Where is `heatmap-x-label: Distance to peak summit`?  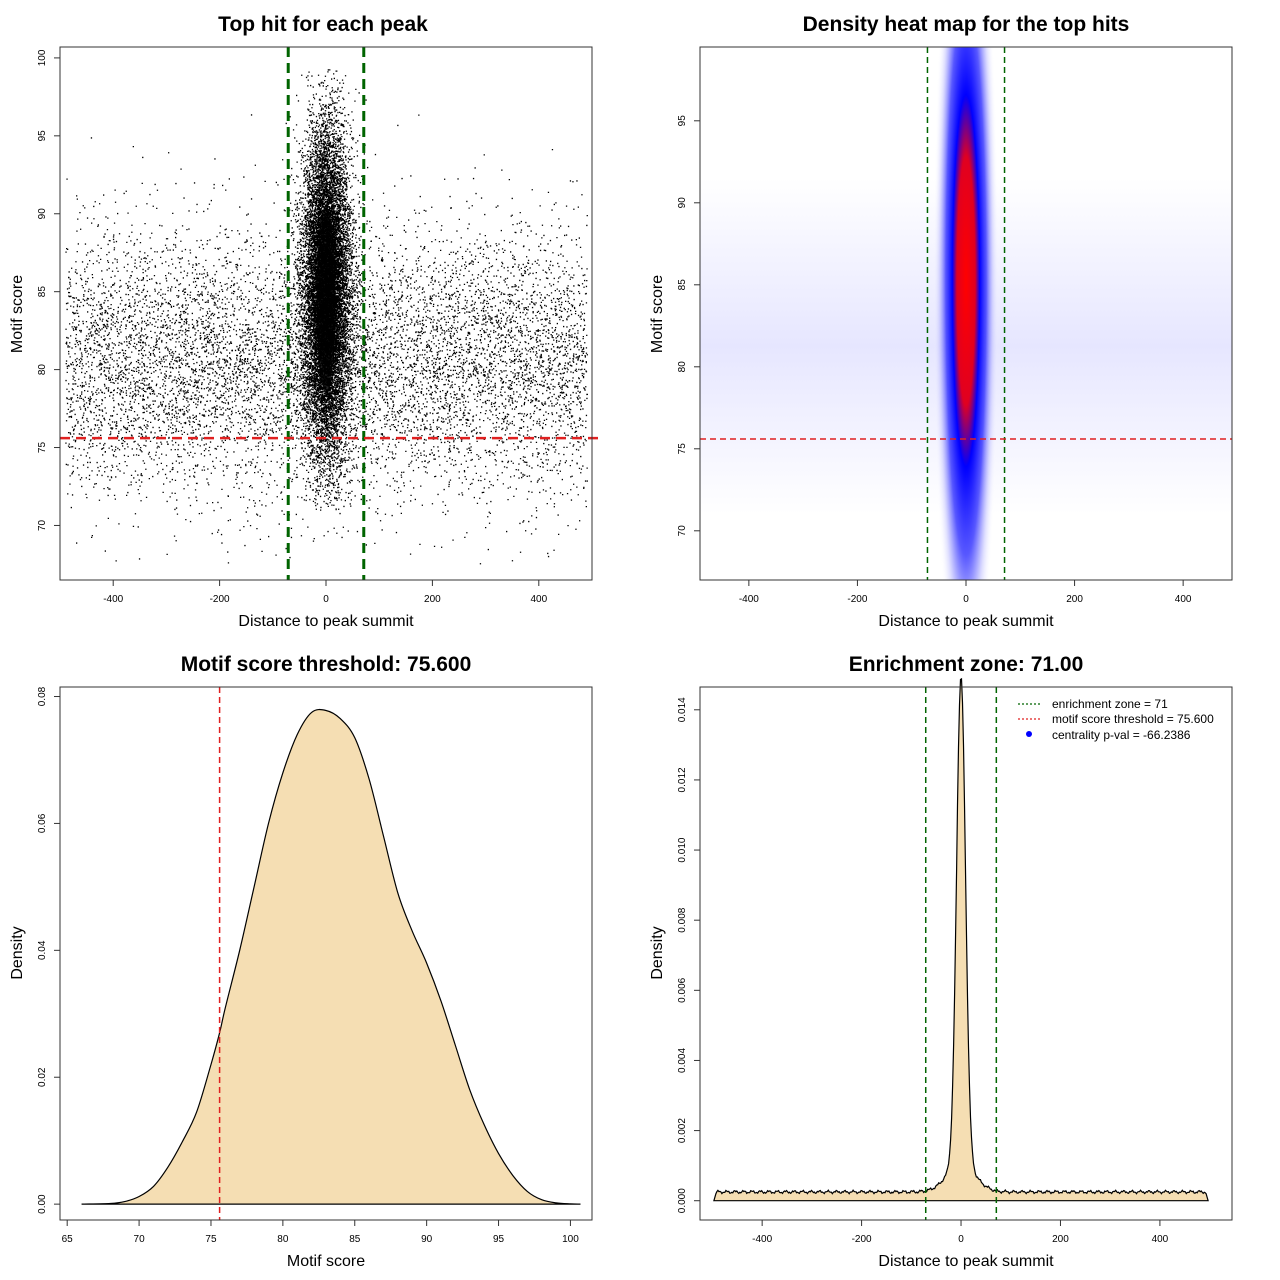
heatmap-x-label: Distance to peak summit is located at coordinates (966, 621).